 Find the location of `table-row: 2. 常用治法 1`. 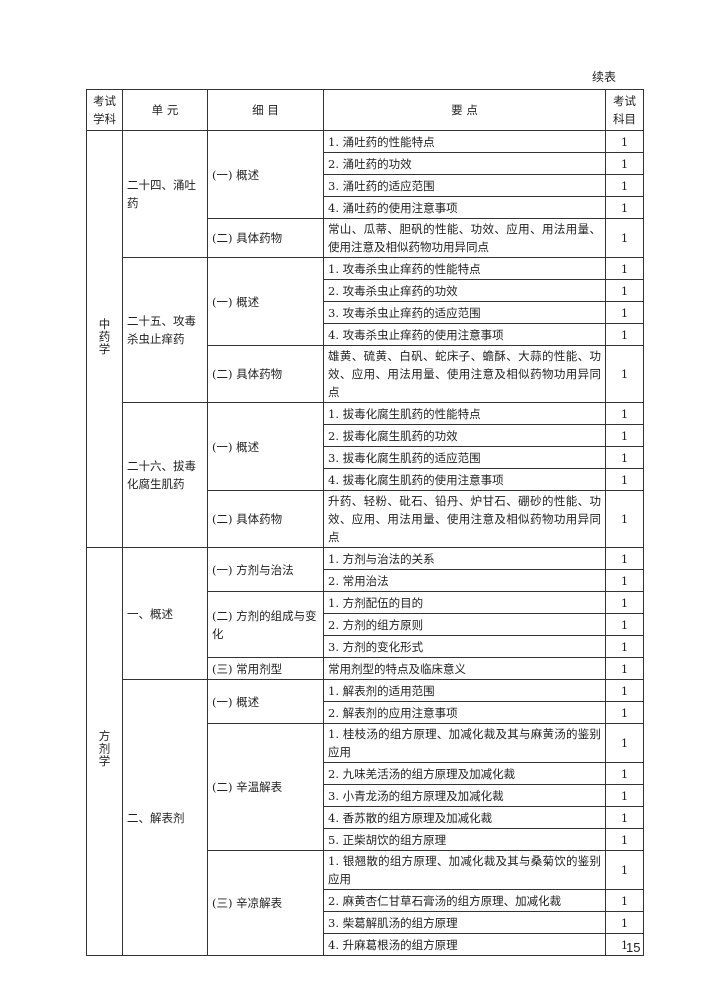

table-row: 2. 常用治法 1 is located at coordinates (365, 580).